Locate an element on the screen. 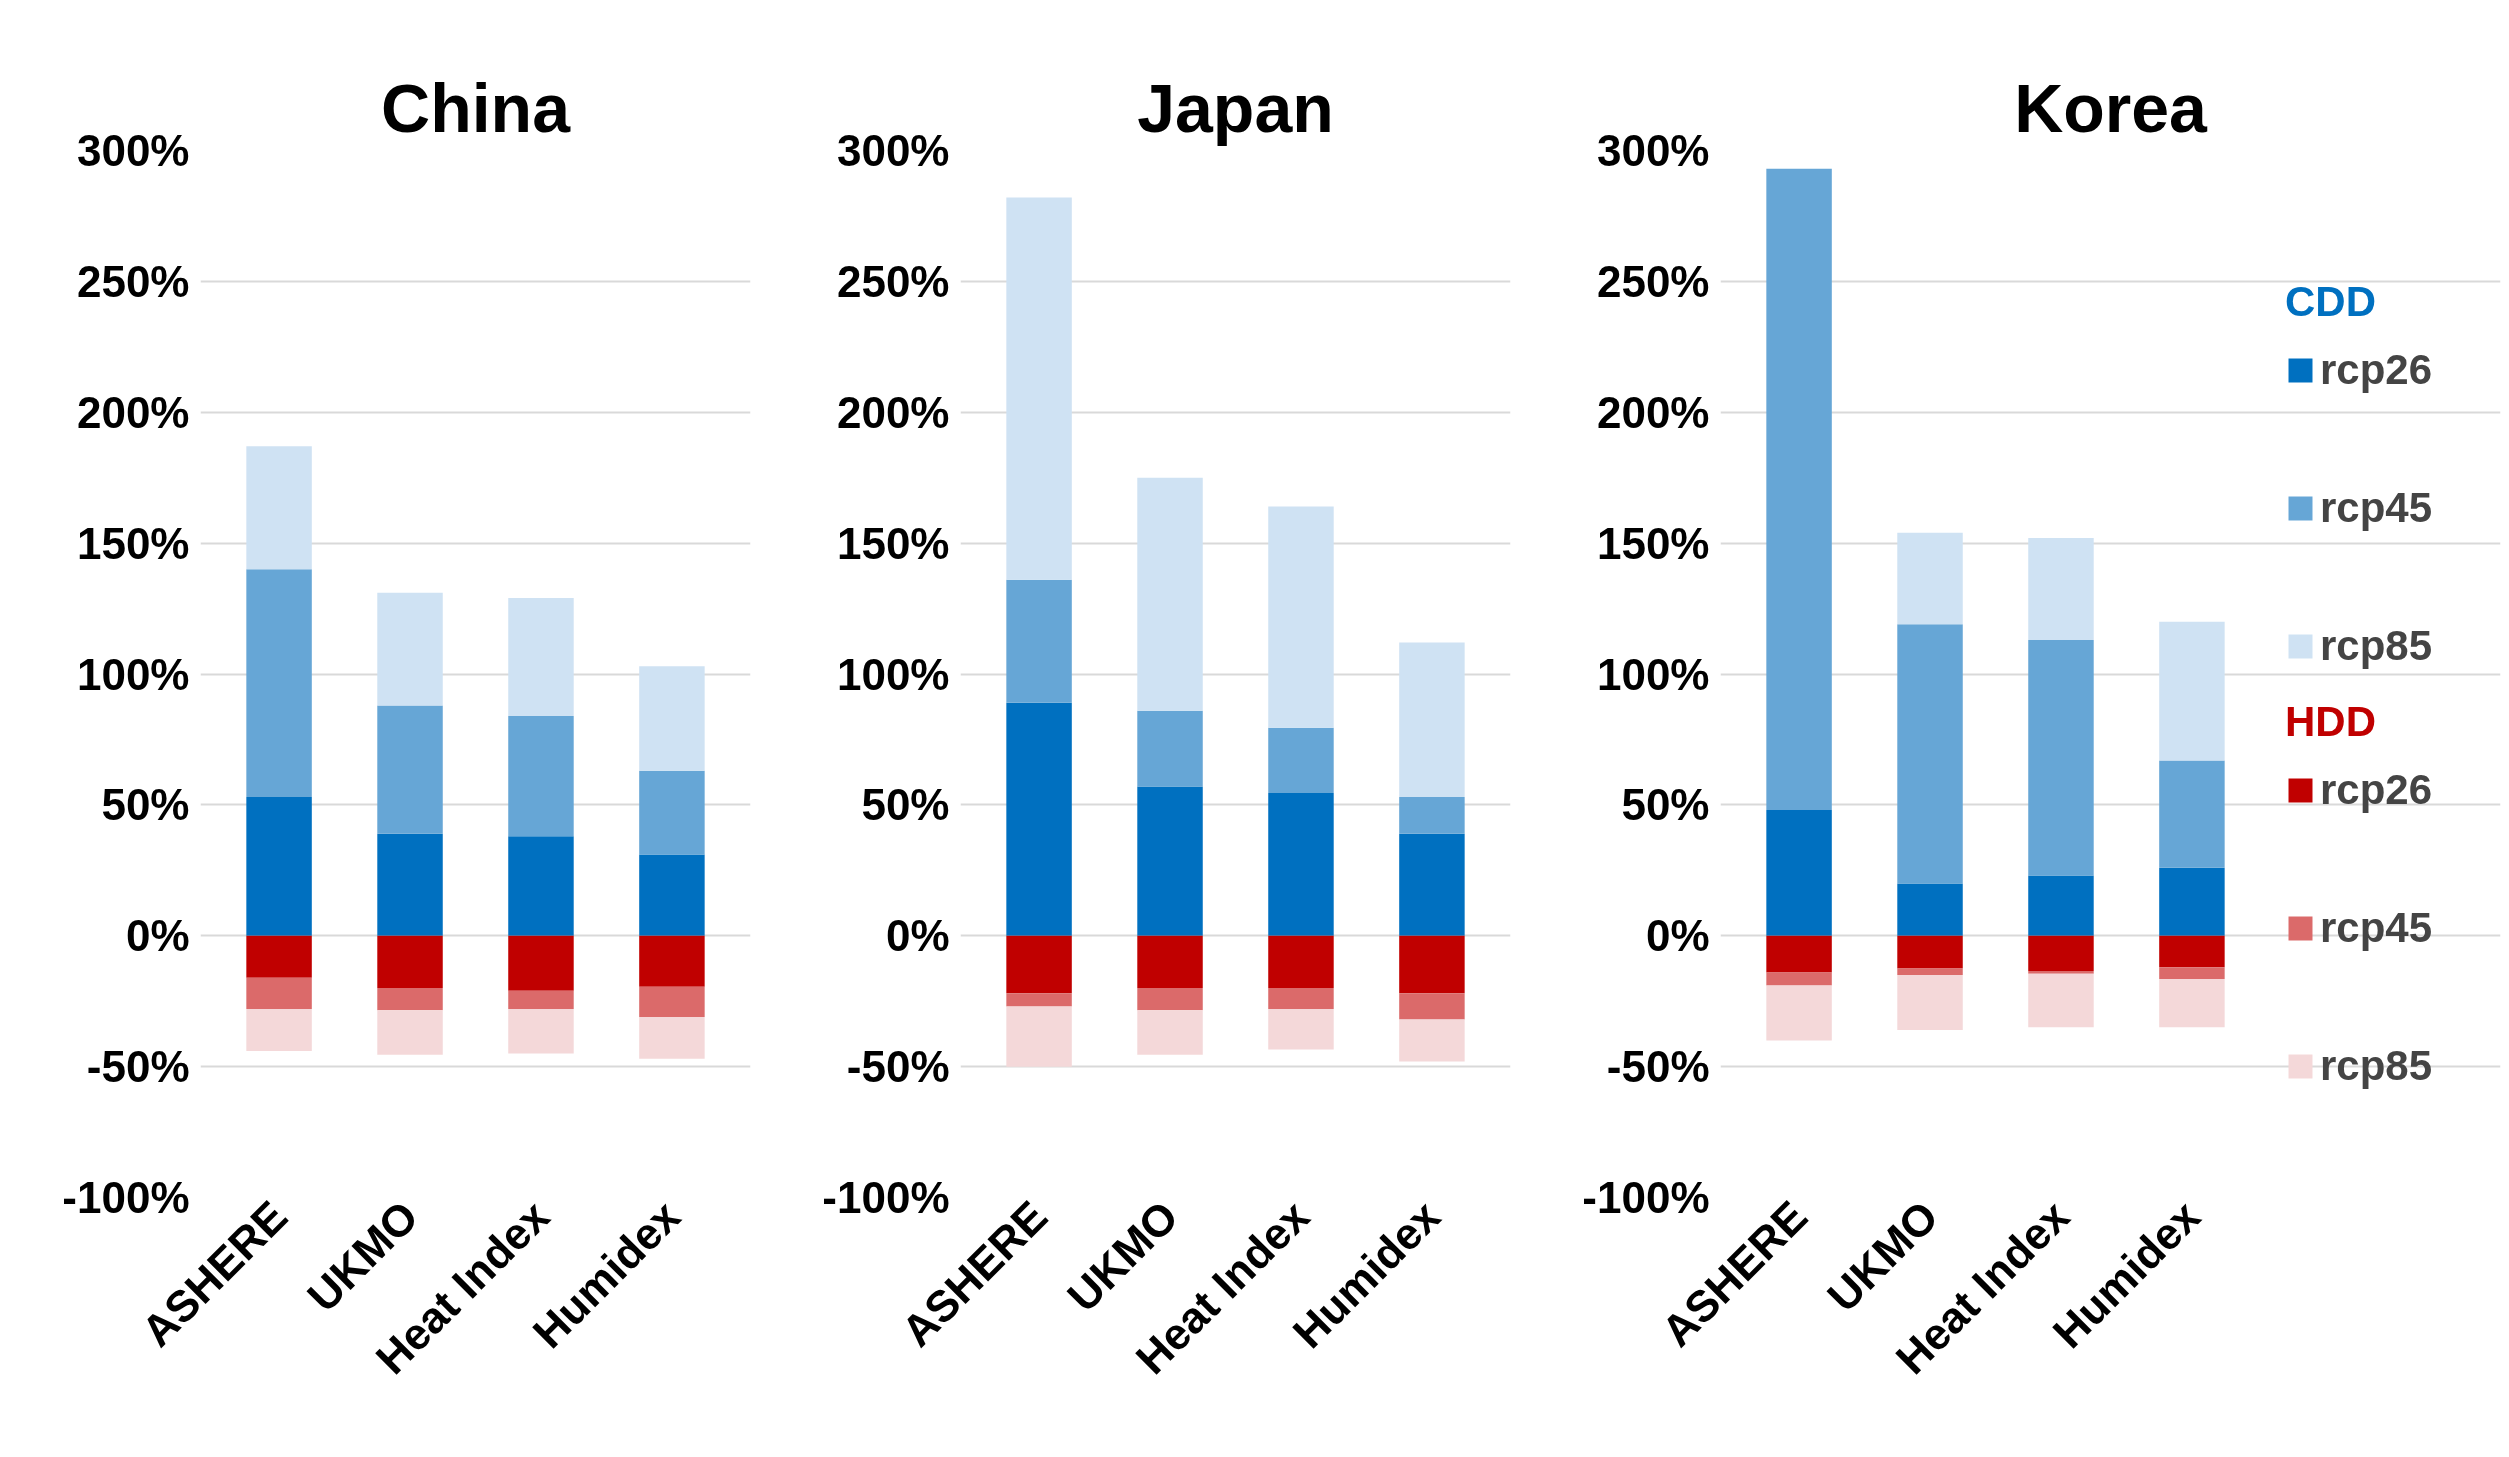  text: CDD is located at coordinates (2331, 302).